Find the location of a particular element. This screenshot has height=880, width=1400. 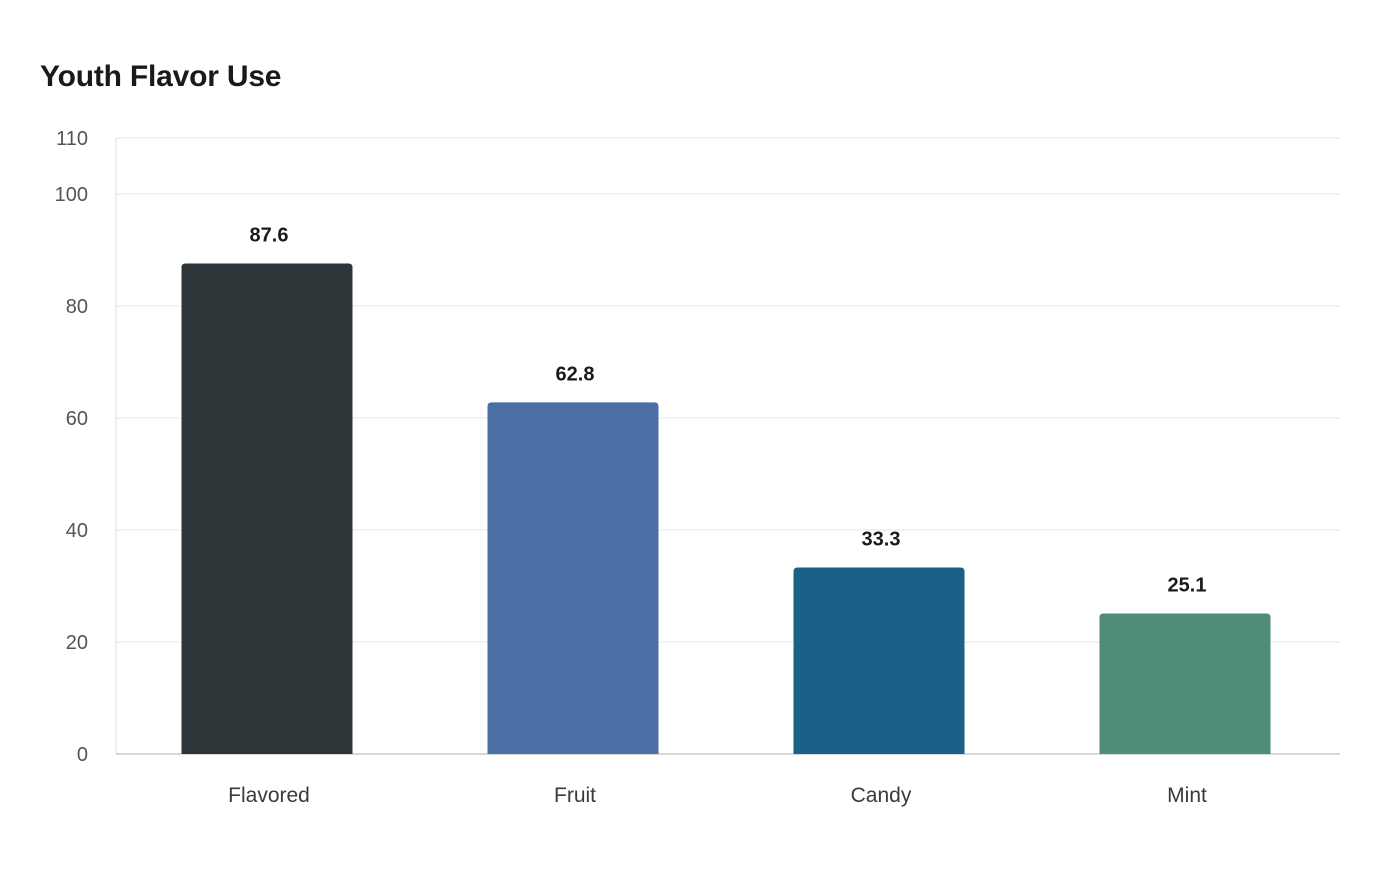

data-label: 33.3 is located at coordinates (881, 540).